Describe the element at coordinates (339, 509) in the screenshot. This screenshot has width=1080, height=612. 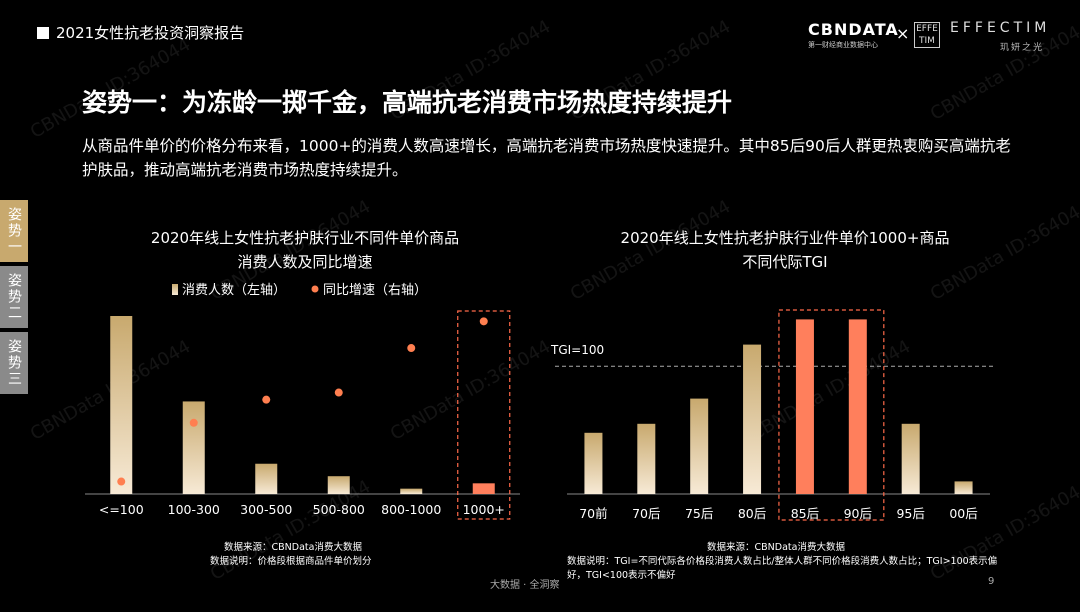
I see `chart1-tick-label: 500-800` at that location.